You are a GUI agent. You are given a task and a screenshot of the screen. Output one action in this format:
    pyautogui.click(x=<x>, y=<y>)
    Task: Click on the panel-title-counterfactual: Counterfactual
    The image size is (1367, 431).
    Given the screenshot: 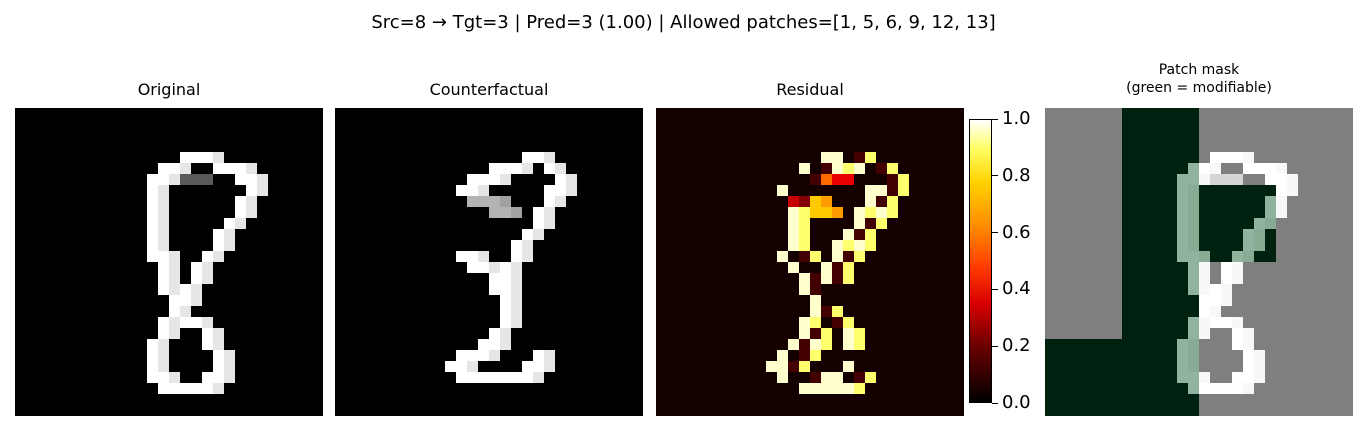 What is the action you would take?
    pyautogui.click(x=489, y=89)
    